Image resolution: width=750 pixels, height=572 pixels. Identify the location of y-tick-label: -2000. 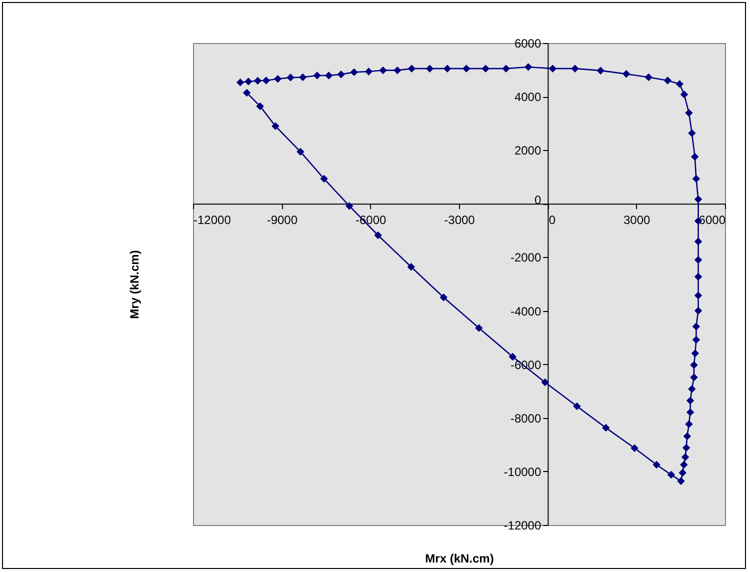
(526, 257).